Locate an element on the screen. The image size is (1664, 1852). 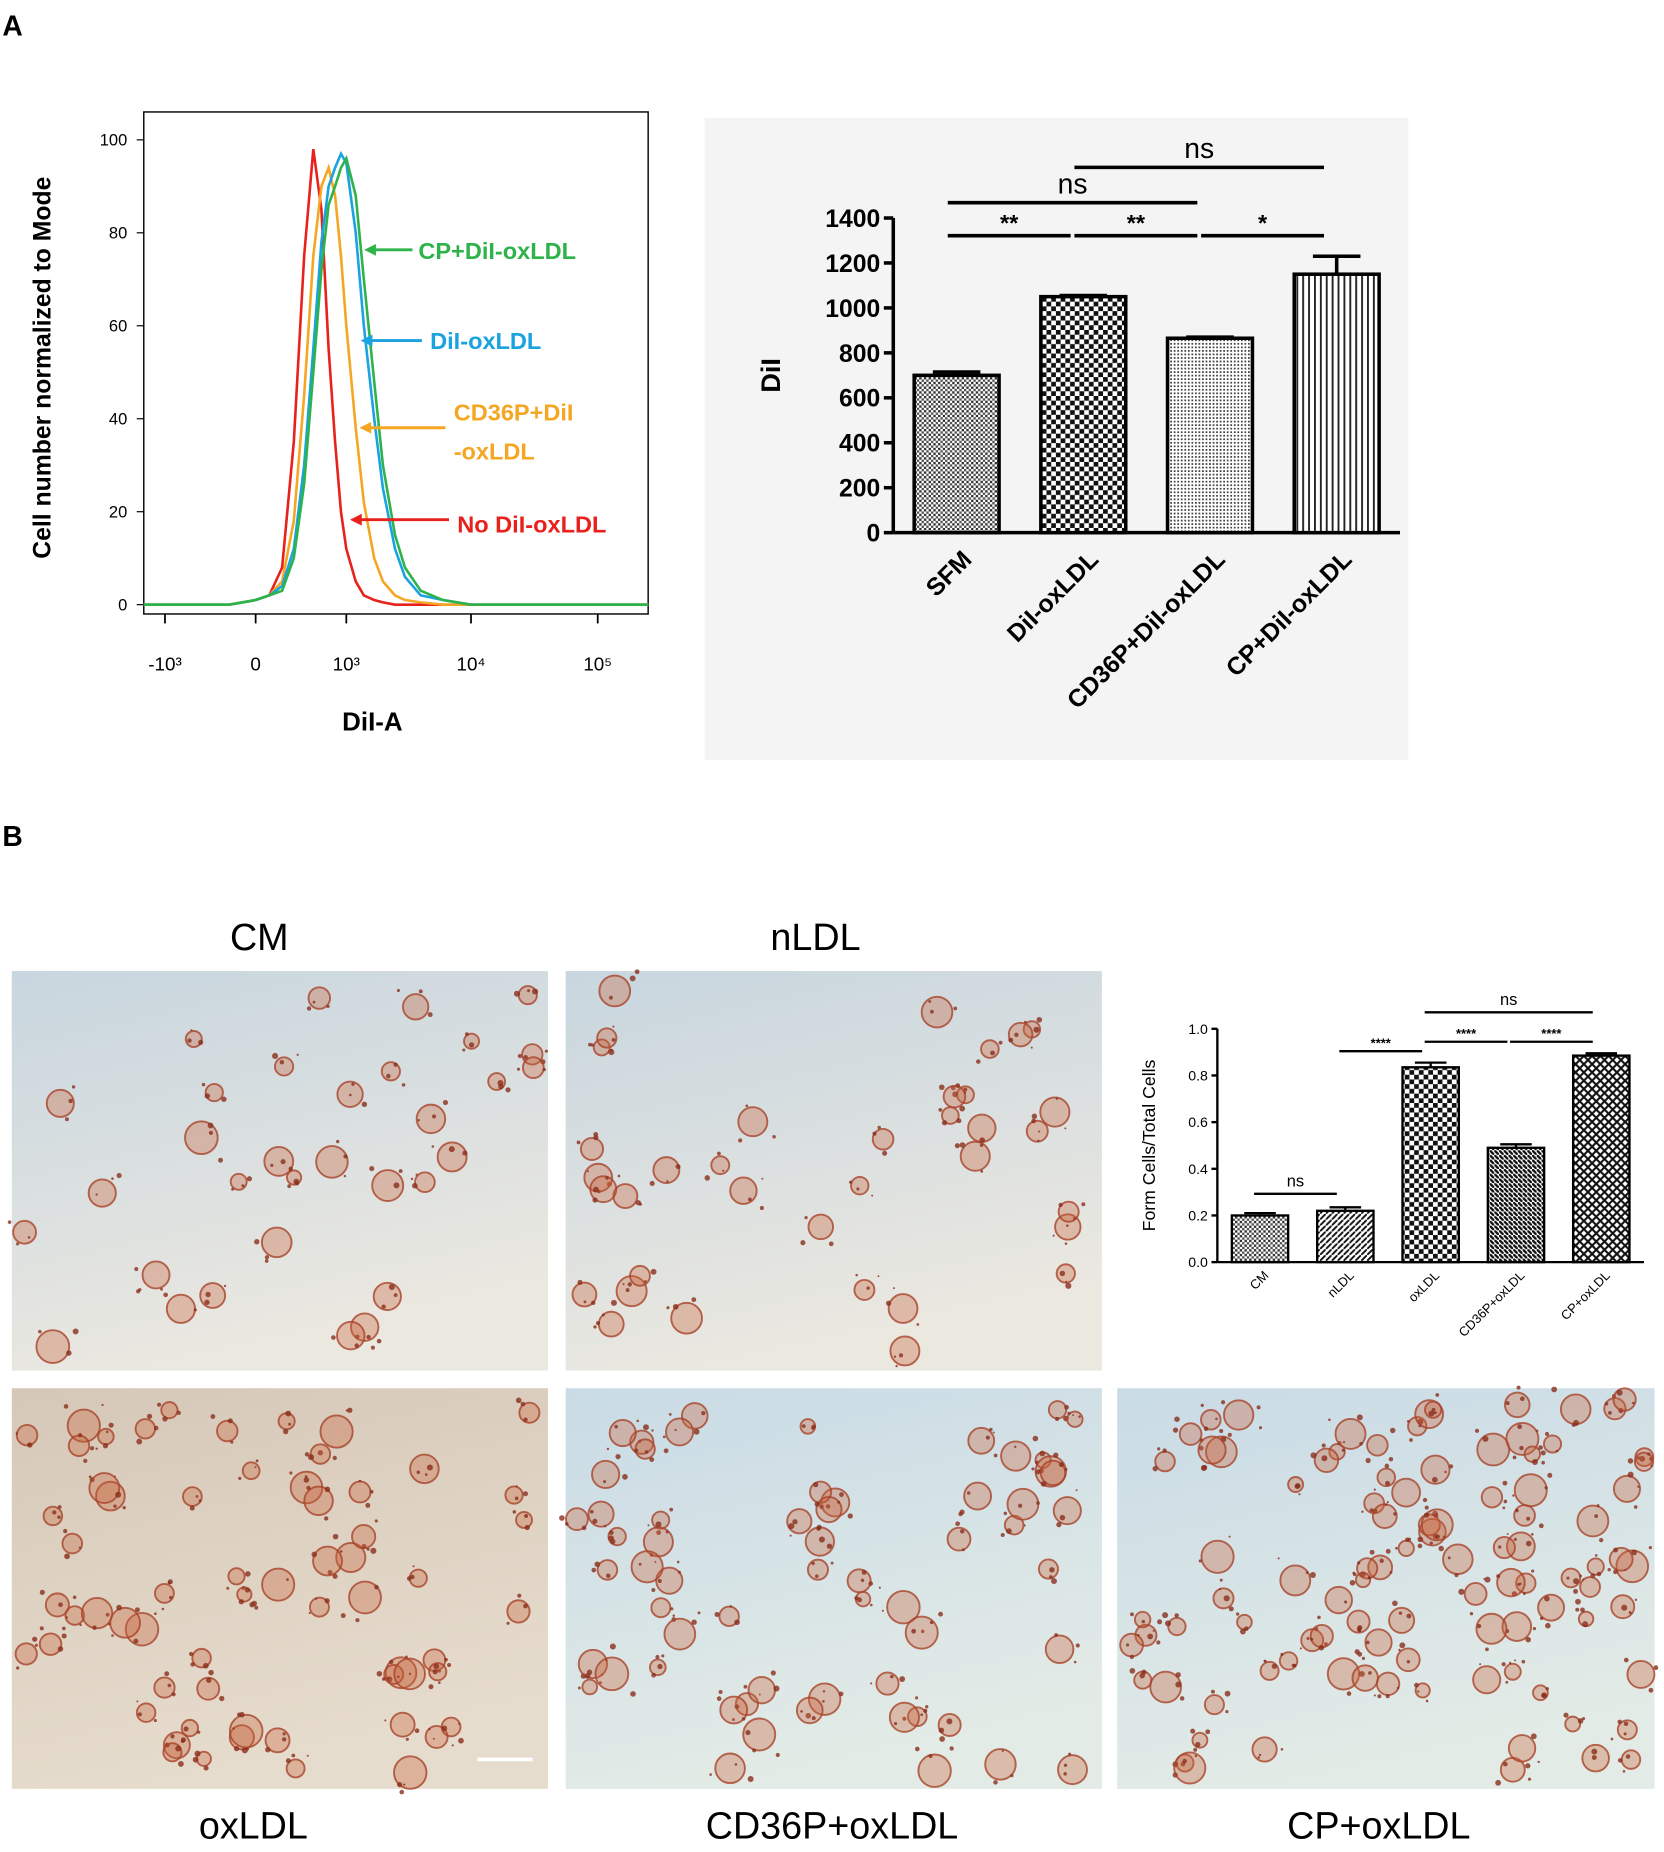
micrograph-background is located at coordinates (833, 1171).